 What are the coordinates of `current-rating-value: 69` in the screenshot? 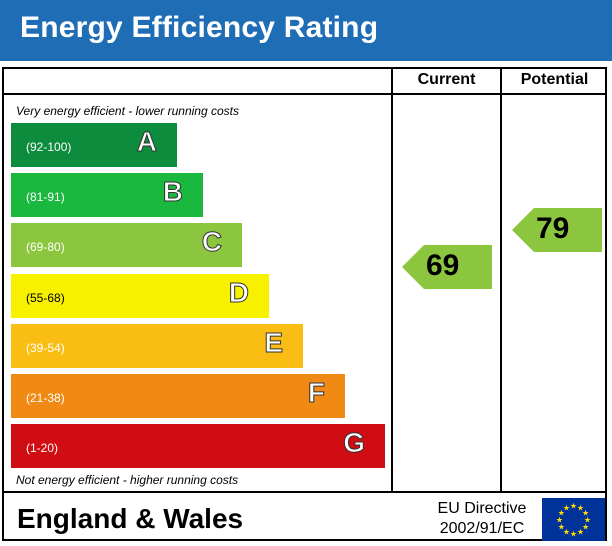 It's located at (443, 265).